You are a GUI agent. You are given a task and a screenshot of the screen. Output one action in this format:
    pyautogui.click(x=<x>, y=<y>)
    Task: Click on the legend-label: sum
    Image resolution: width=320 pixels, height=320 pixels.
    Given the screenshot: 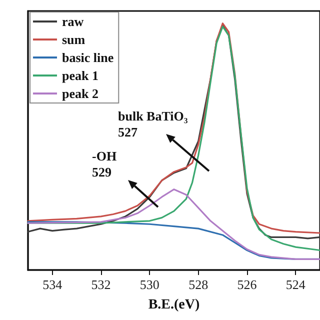 What is the action you would take?
    pyautogui.click(x=74, y=39)
    